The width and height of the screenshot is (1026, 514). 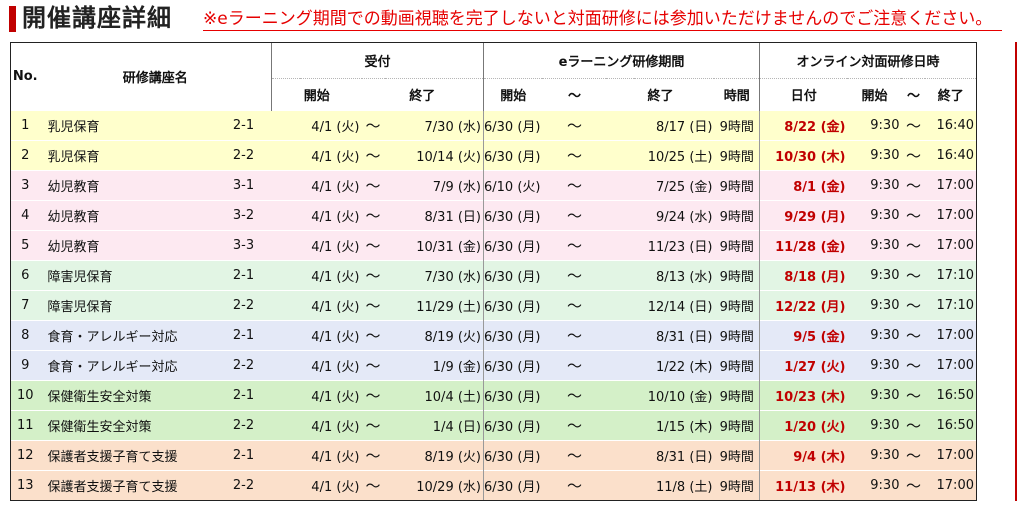 What do you see at coordinates (874, 94) in the screenshot?
I see `header-online-start: 開始` at bounding box center [874, 94].